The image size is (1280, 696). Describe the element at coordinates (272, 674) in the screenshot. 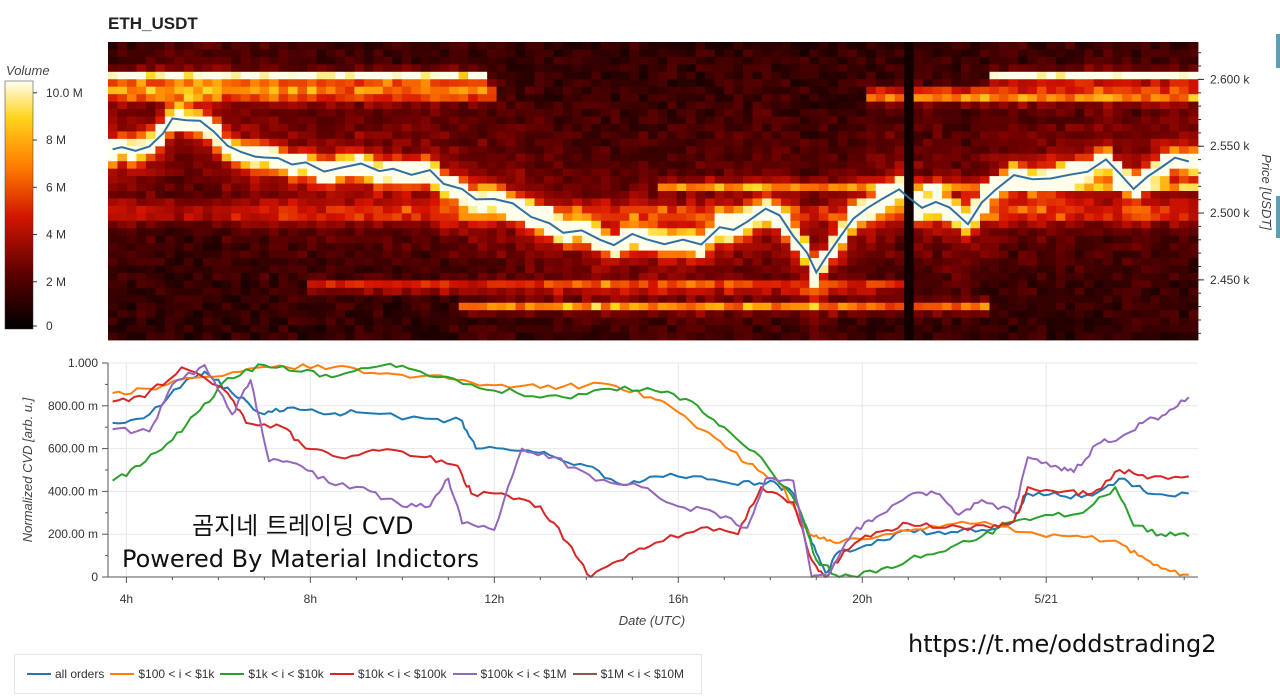

I see `legend-item: $1k < i < $10k` at that location.